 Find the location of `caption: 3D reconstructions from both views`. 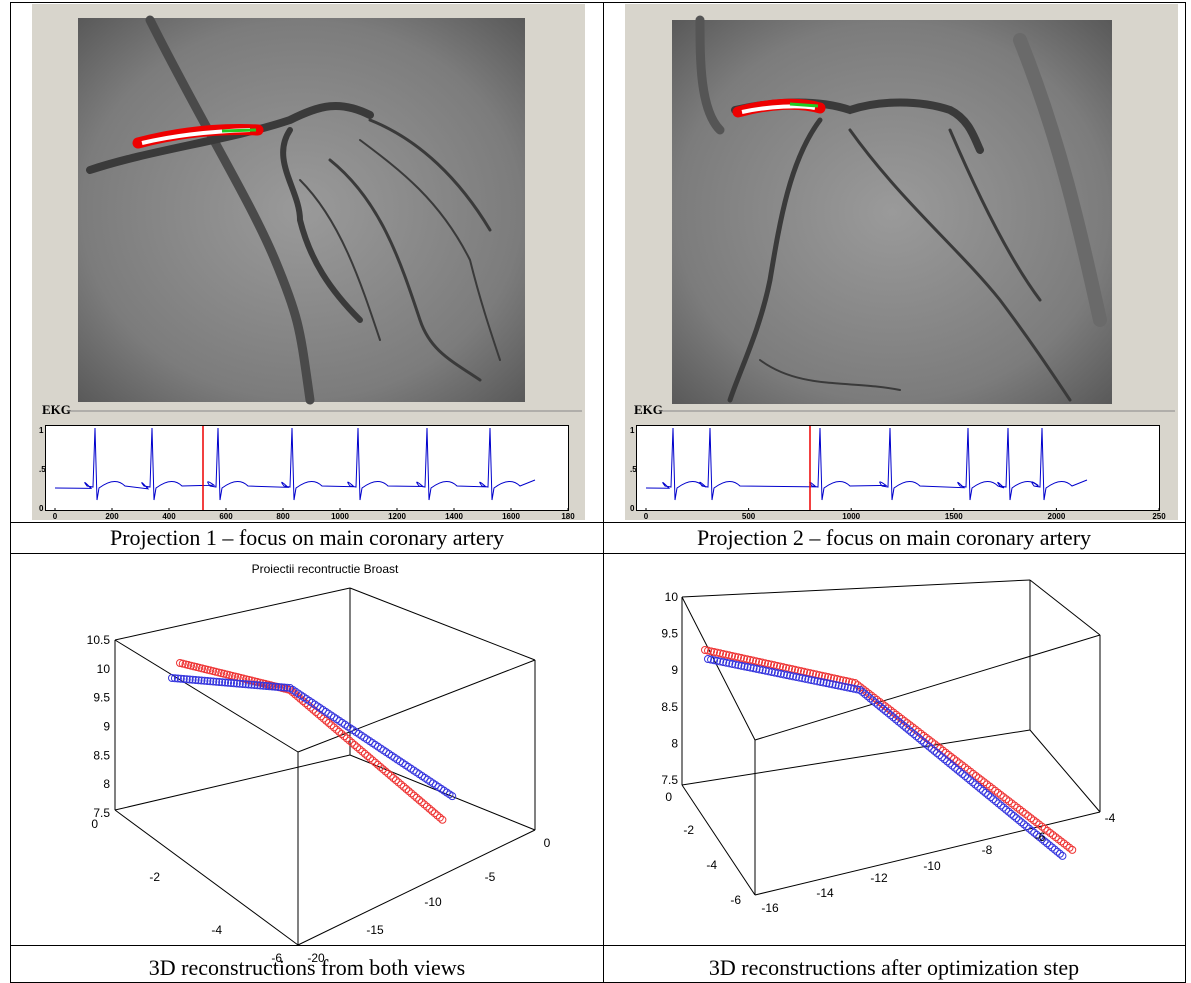

caption: 3D reconstructions from both views is located at coordinates (307, 967).